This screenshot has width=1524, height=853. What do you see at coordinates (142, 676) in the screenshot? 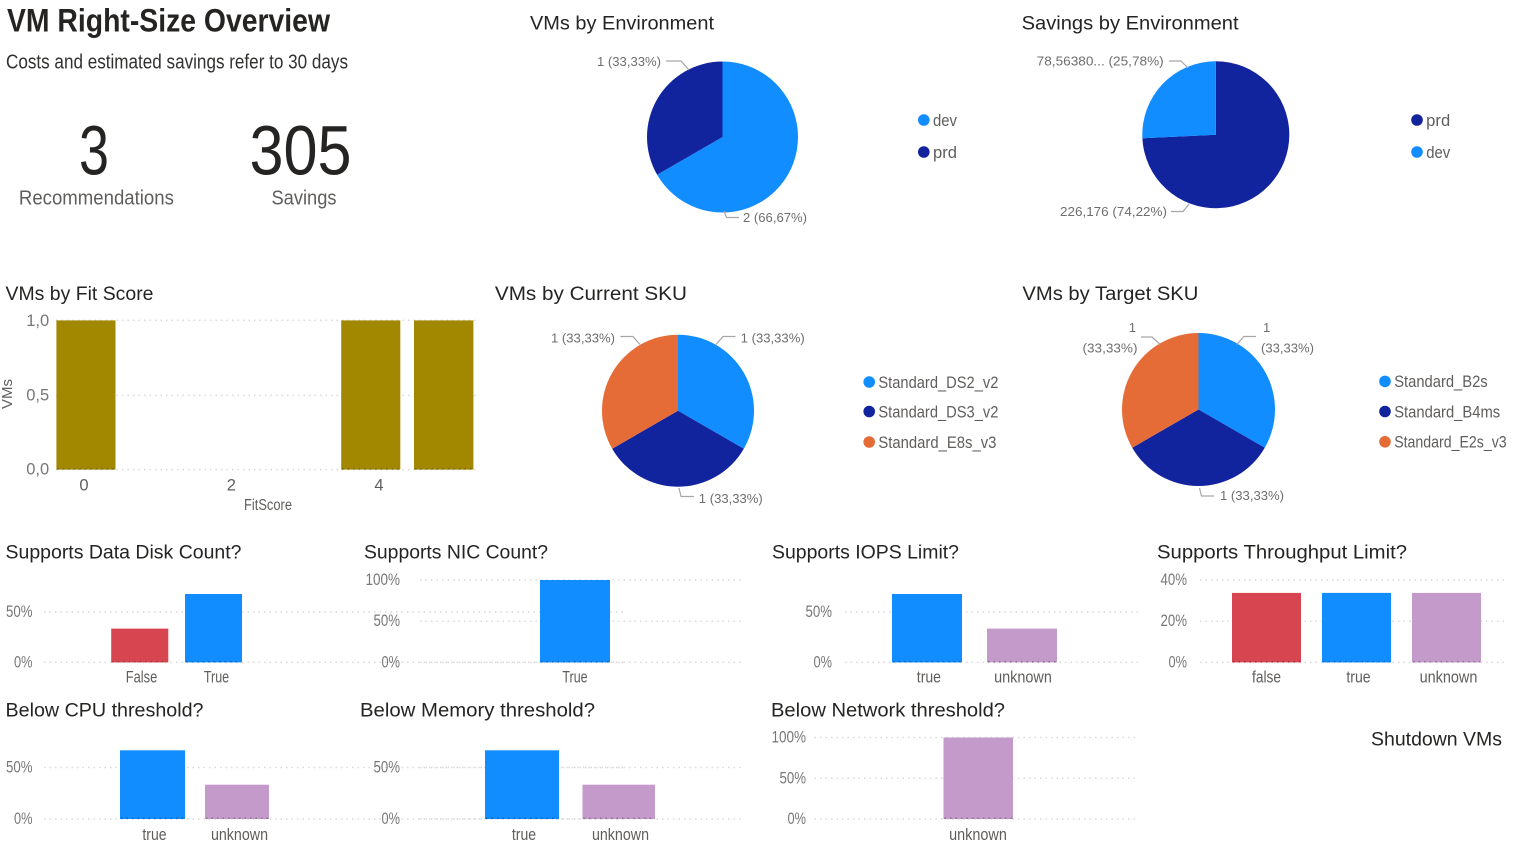
I see `svg-text: False` at bounding box center [142, 676].